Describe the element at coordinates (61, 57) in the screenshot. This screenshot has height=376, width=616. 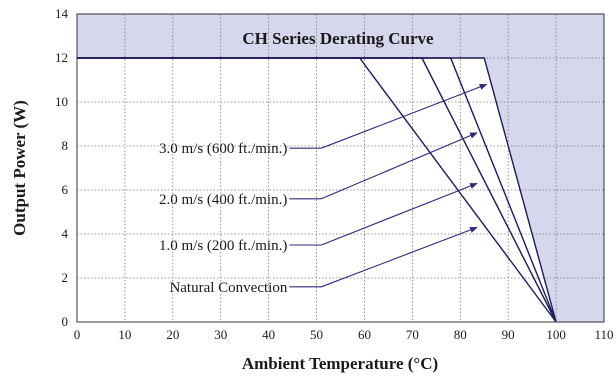
I see `y-tick-label: 12` at that location.